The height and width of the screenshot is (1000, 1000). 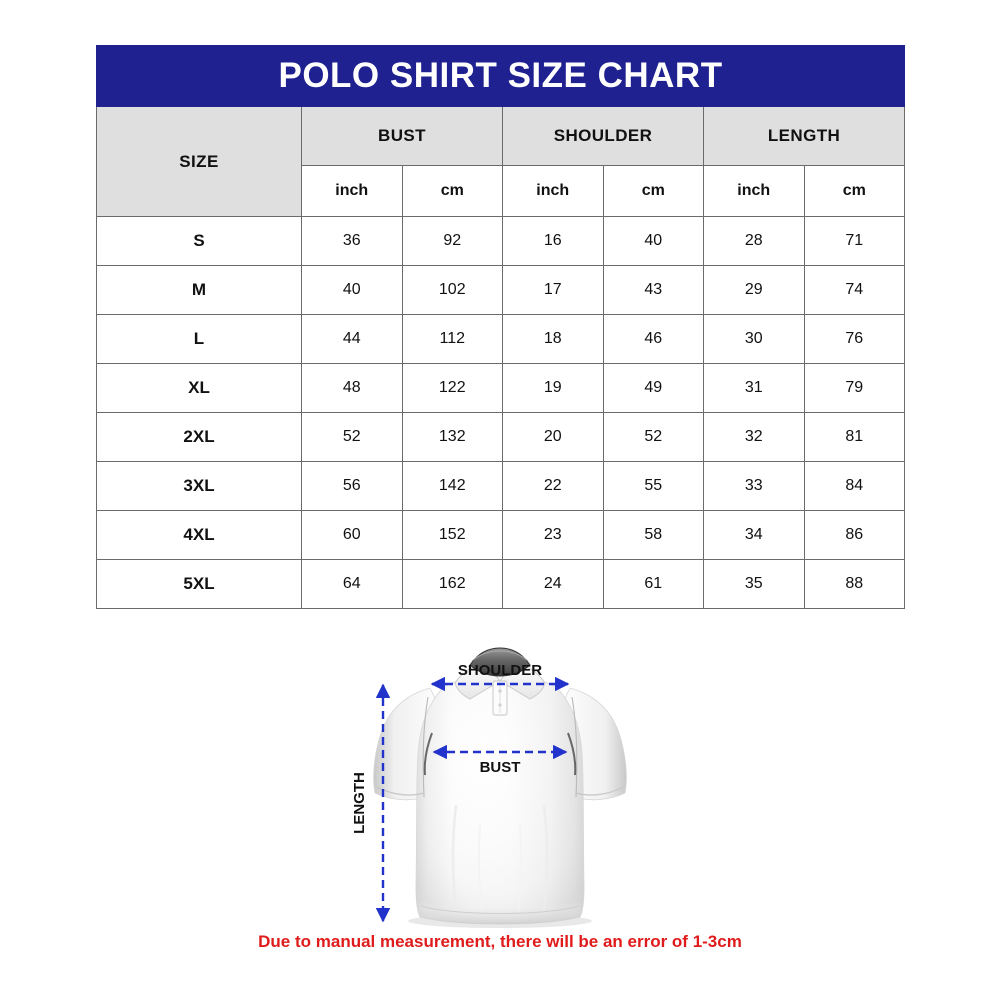 I want to click on table-row: 5XL 64 162 24 61 35 88, so click(x=501, y=584).